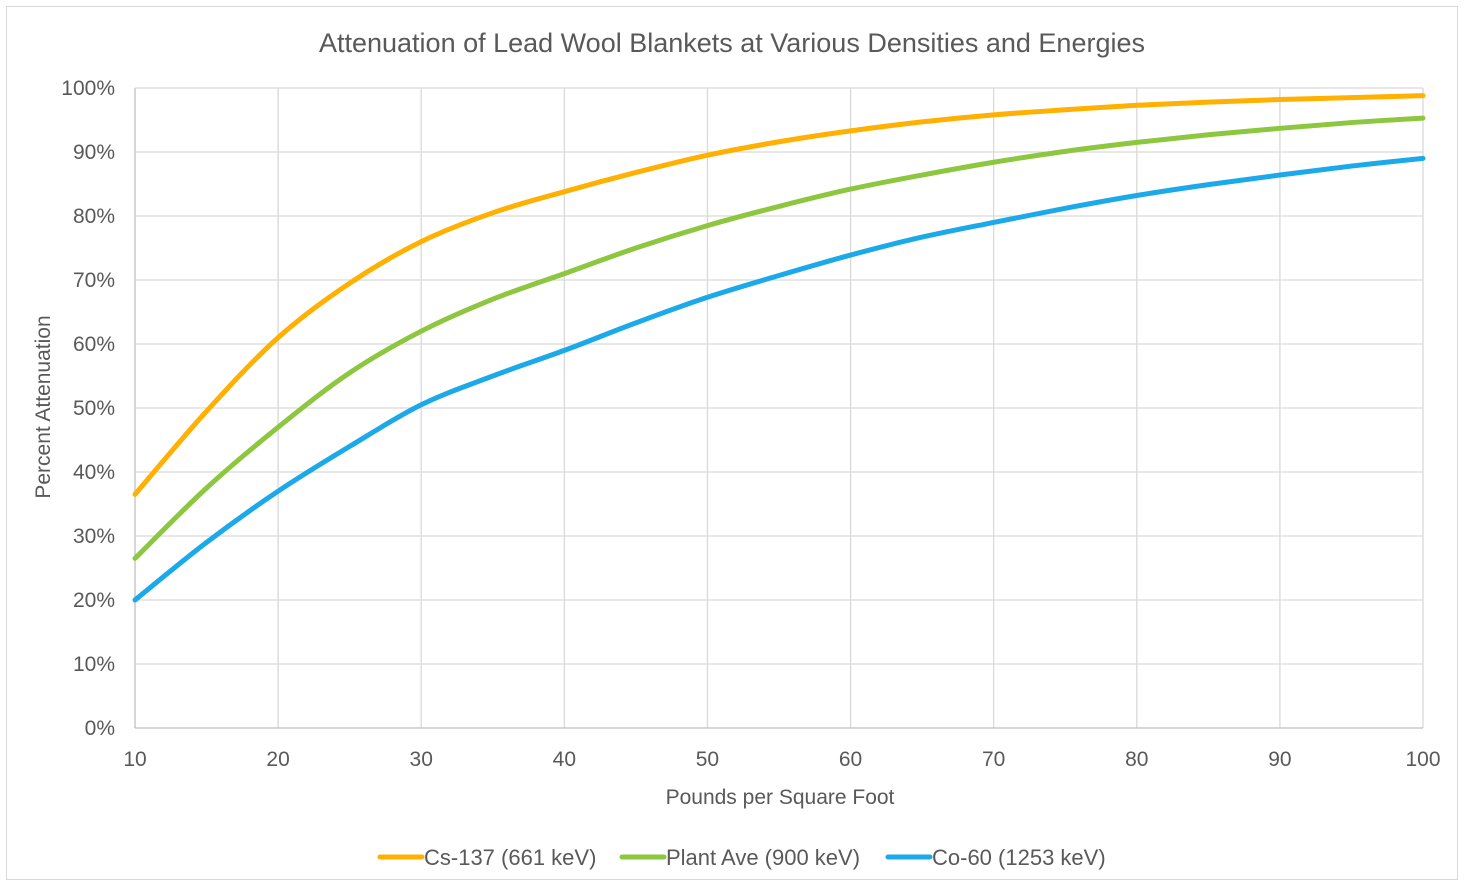  What do you see at coordinates (1422, 759) in the screenshot?
I see `x-tick-label: 100` at bounding box center [1422, 759].